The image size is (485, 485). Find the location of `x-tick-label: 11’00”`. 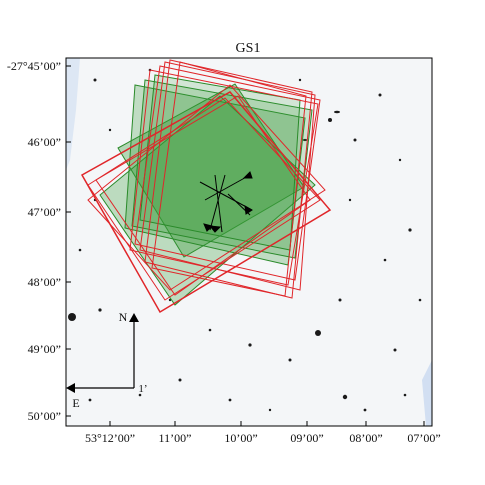

x-tick-label: 11’00” is located at coordinates (175, 438).